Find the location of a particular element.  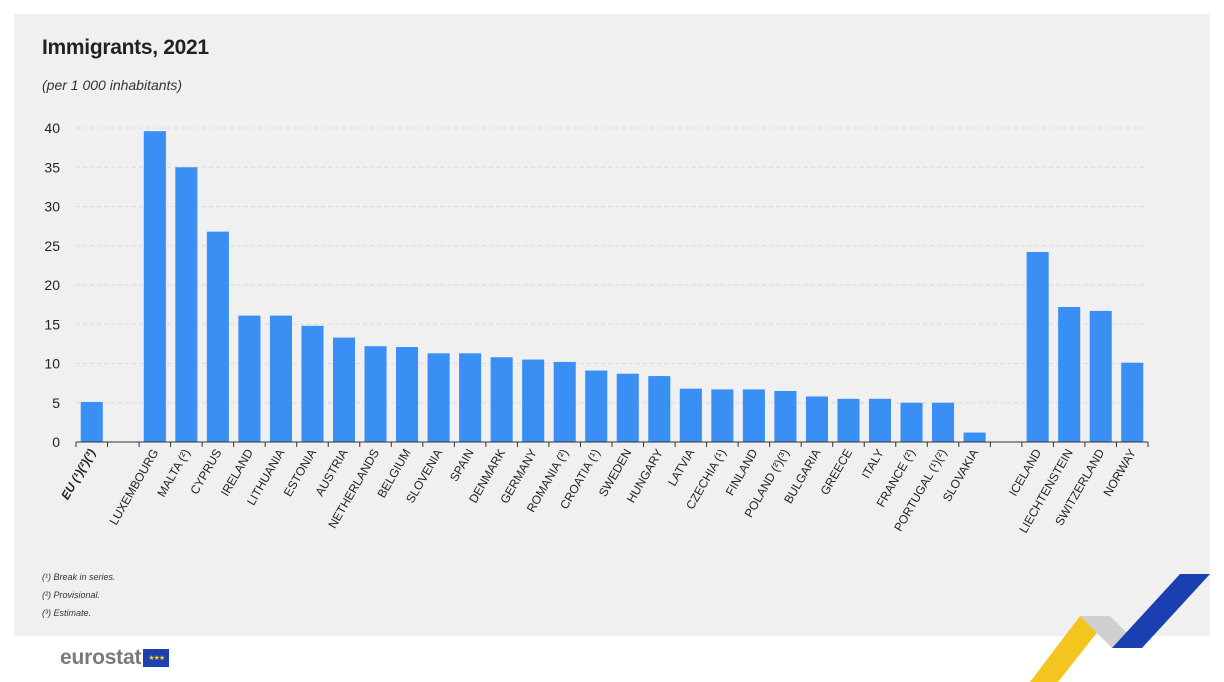

y-tick-label: 0 is located at coordinates (56, 442).